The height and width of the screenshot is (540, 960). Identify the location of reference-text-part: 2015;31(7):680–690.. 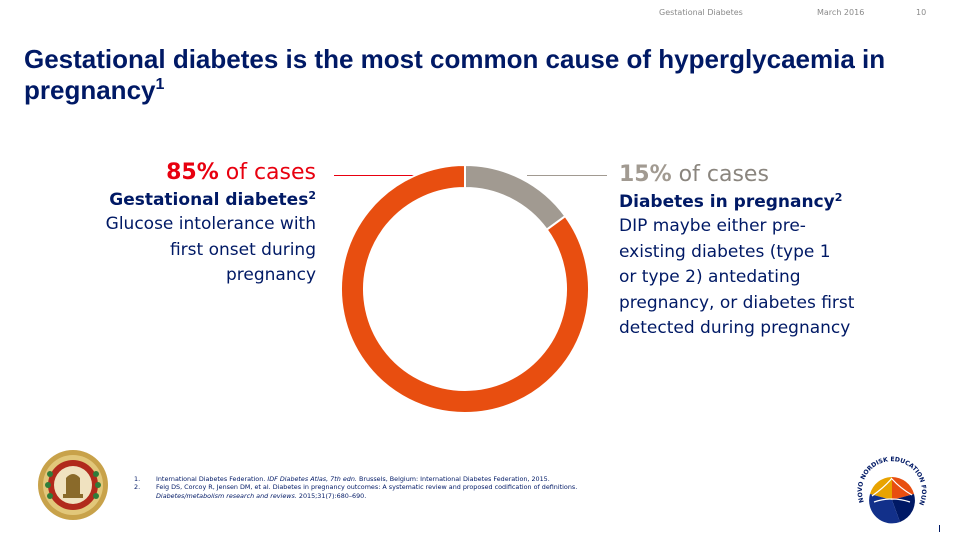
(331, 495).